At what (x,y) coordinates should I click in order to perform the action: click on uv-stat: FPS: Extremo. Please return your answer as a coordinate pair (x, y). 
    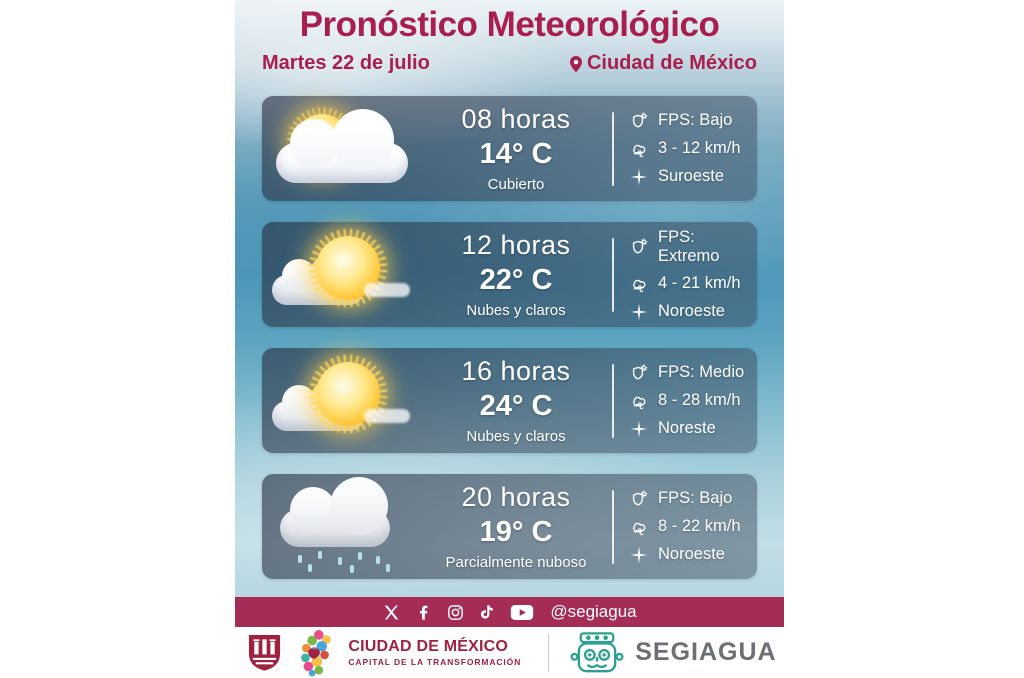
    Looking at the image, I should click on (693, 247).